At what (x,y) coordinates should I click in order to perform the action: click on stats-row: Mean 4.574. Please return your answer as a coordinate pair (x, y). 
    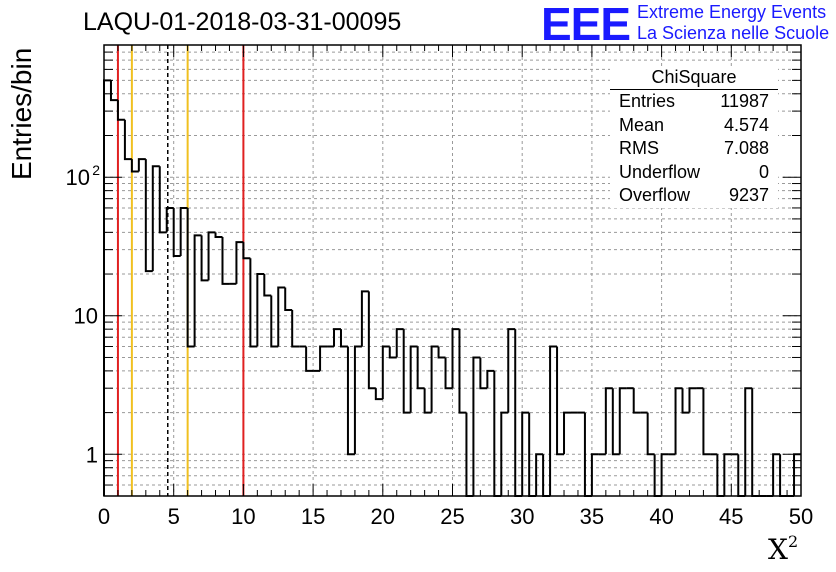
    Looking at the image, I should click on (694, 126).